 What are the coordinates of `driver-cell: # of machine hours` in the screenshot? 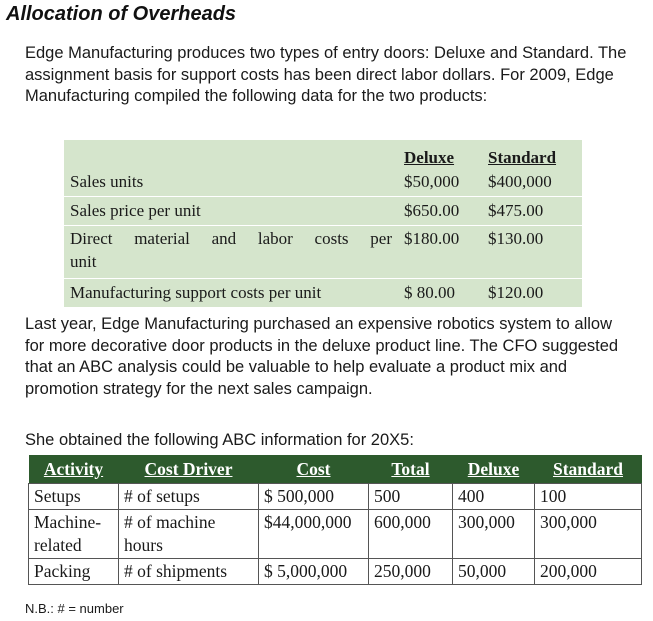 It's located at (188, 534).